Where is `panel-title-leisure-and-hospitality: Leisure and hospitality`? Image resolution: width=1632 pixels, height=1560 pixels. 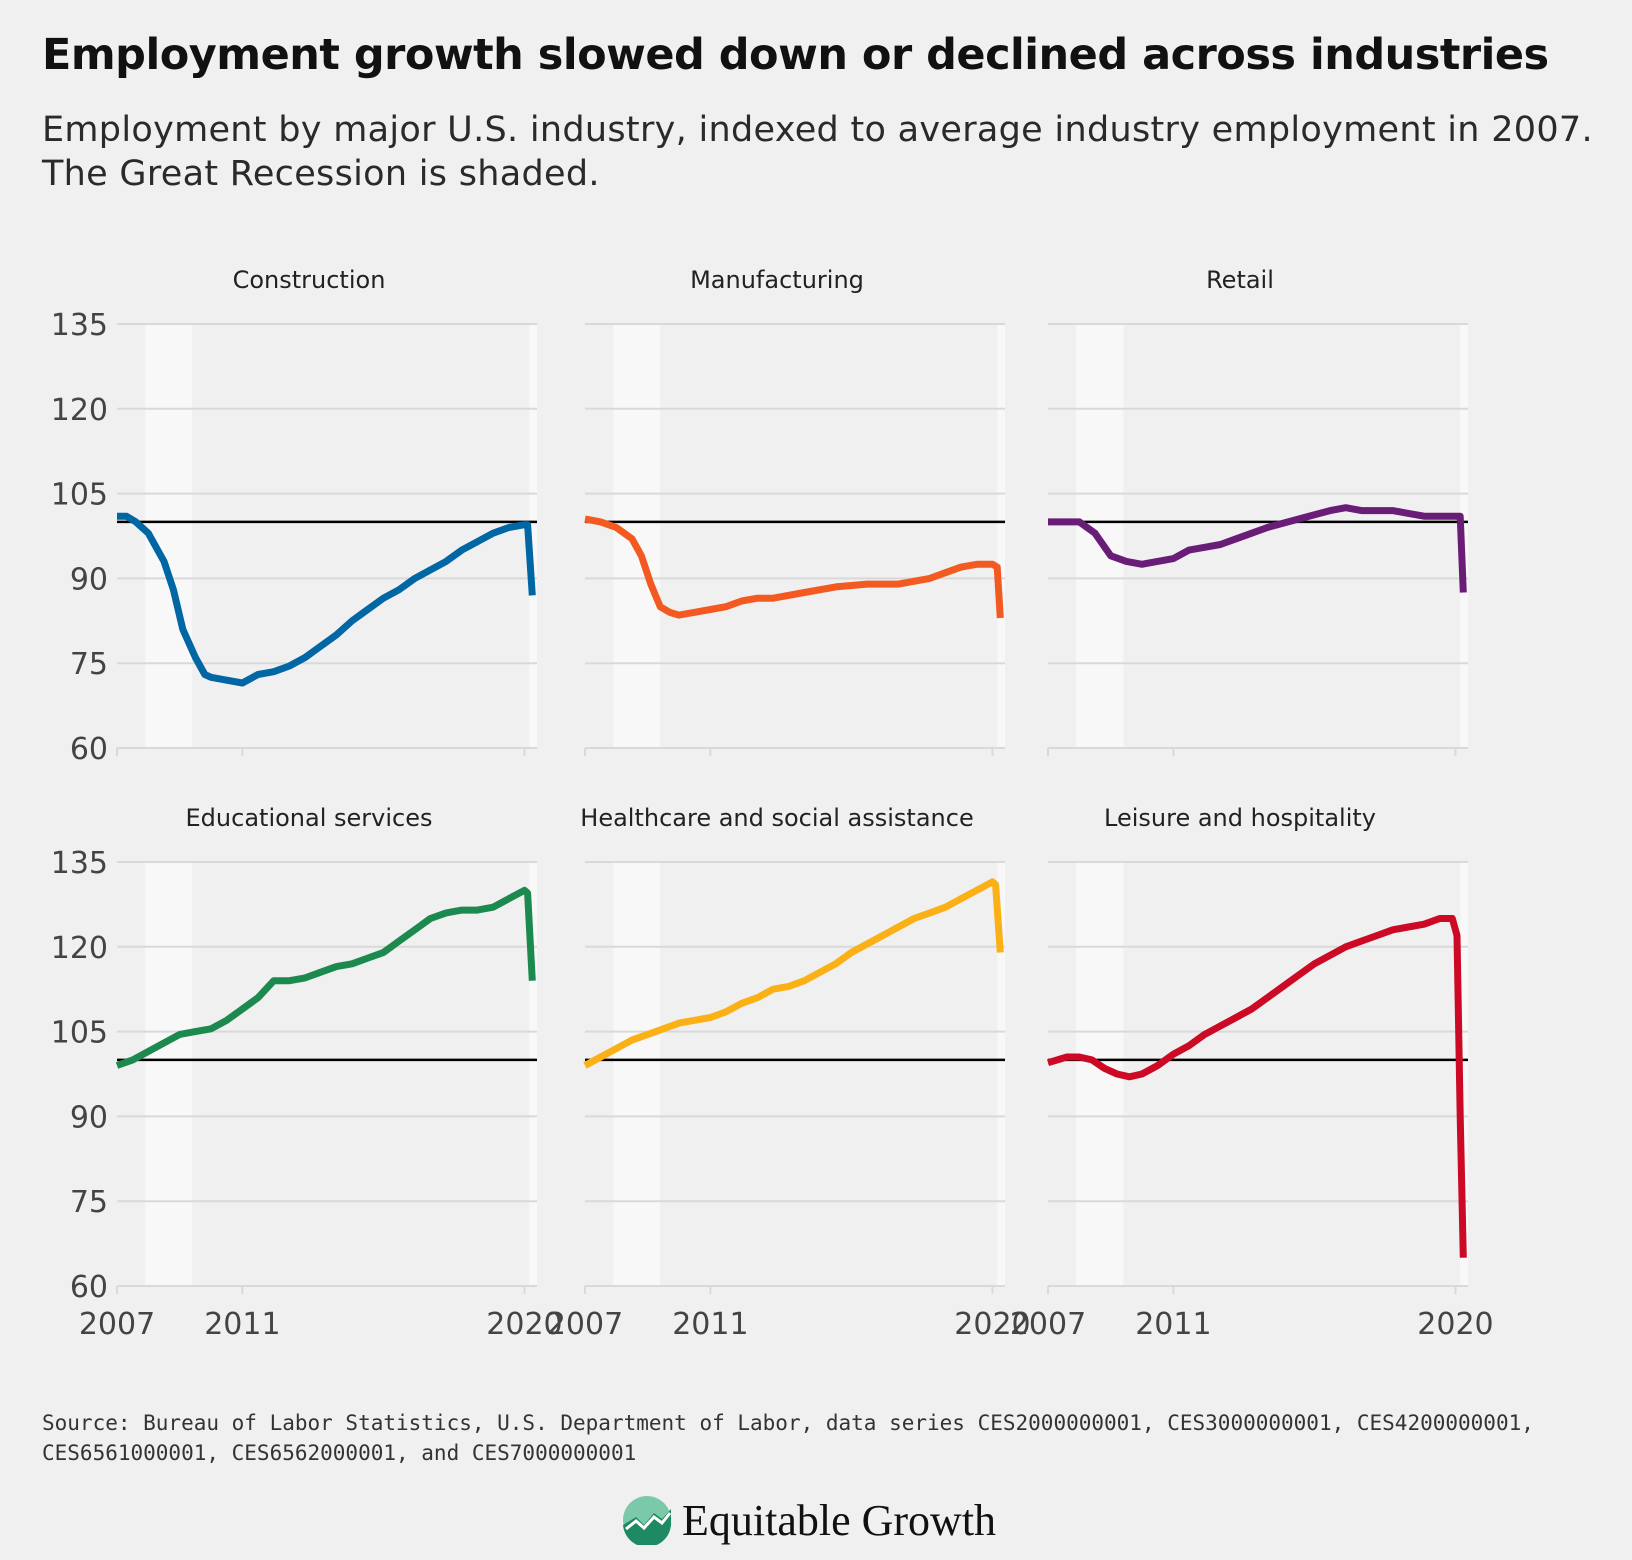
panel-title-leisure-and-hospitality: Leisure and hospitality is located at coordinates (1240, 818).